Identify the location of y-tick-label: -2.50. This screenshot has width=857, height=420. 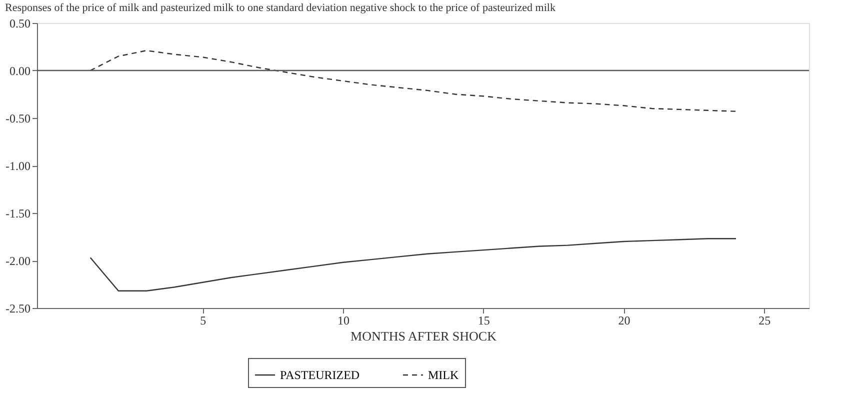
(18, 309).